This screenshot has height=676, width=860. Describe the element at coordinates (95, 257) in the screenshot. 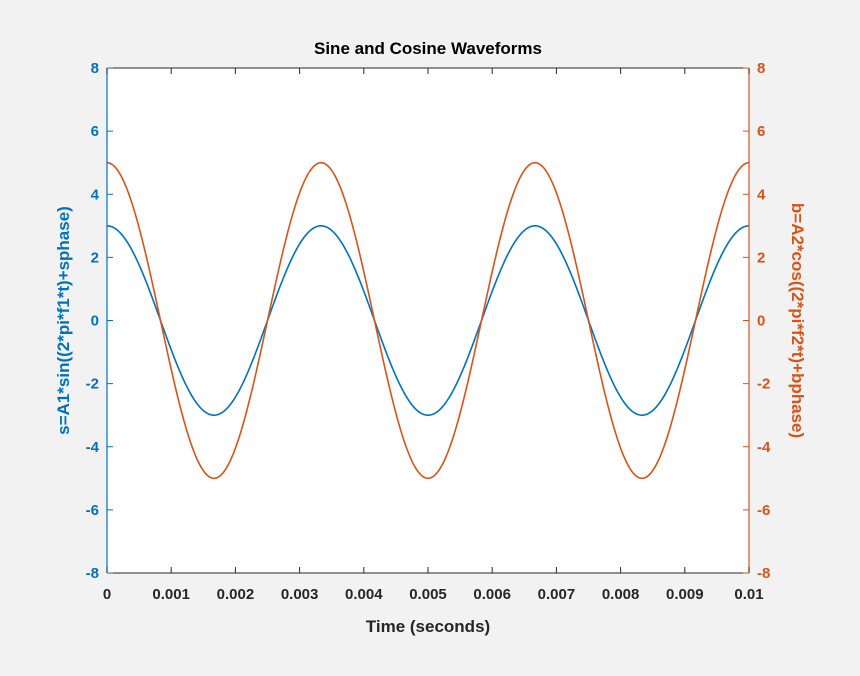

I see `left-y-tick-label: 2` at that location.